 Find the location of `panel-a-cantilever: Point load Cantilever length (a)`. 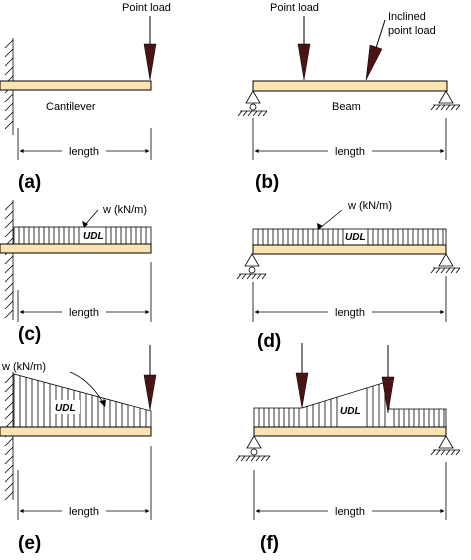

panel-a-cantilever: Point load Cantilever length (a) is located at coordinates (85, 97).